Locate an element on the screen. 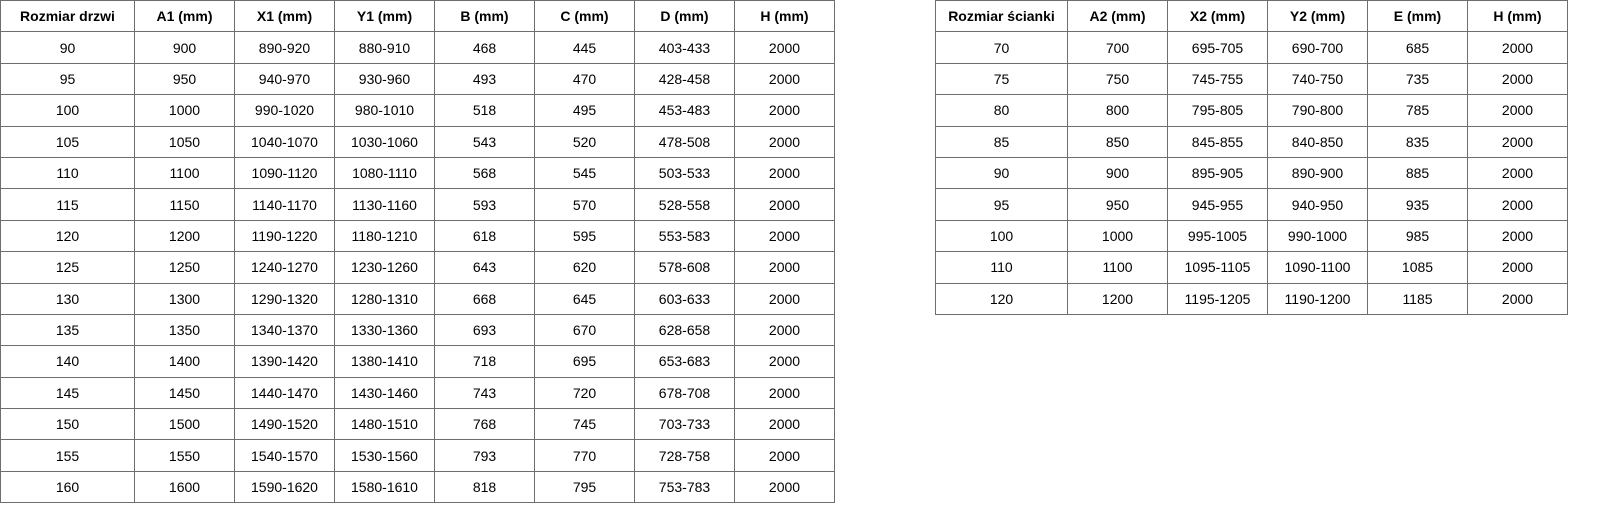 The width and height of the screenshot is (1600, 514). table-row: 75 750 745-755 740-750 735 2000 is located at coordinates (1251, 79).